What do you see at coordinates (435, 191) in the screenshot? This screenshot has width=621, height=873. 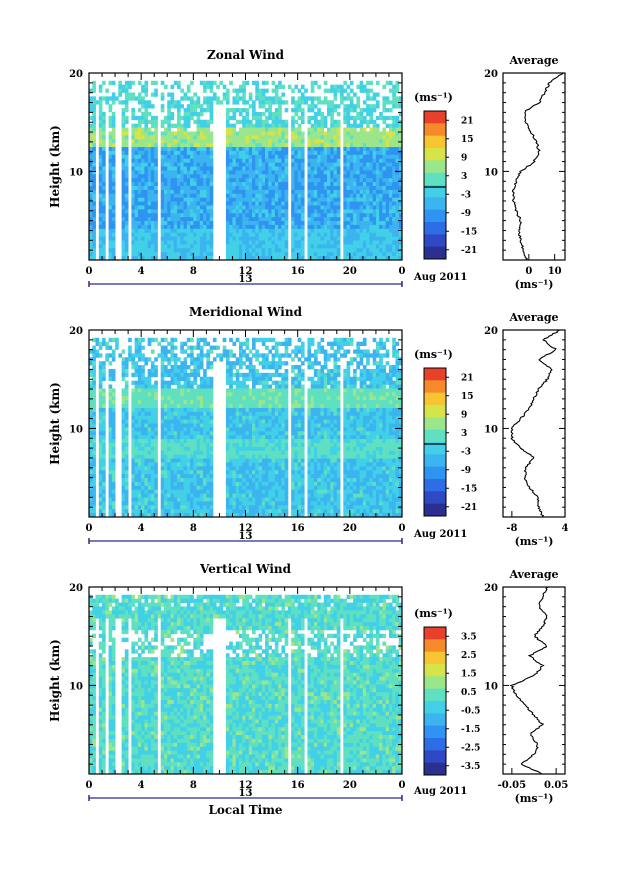 I see `colorbar-swatch` at bounding box center [435, 191].